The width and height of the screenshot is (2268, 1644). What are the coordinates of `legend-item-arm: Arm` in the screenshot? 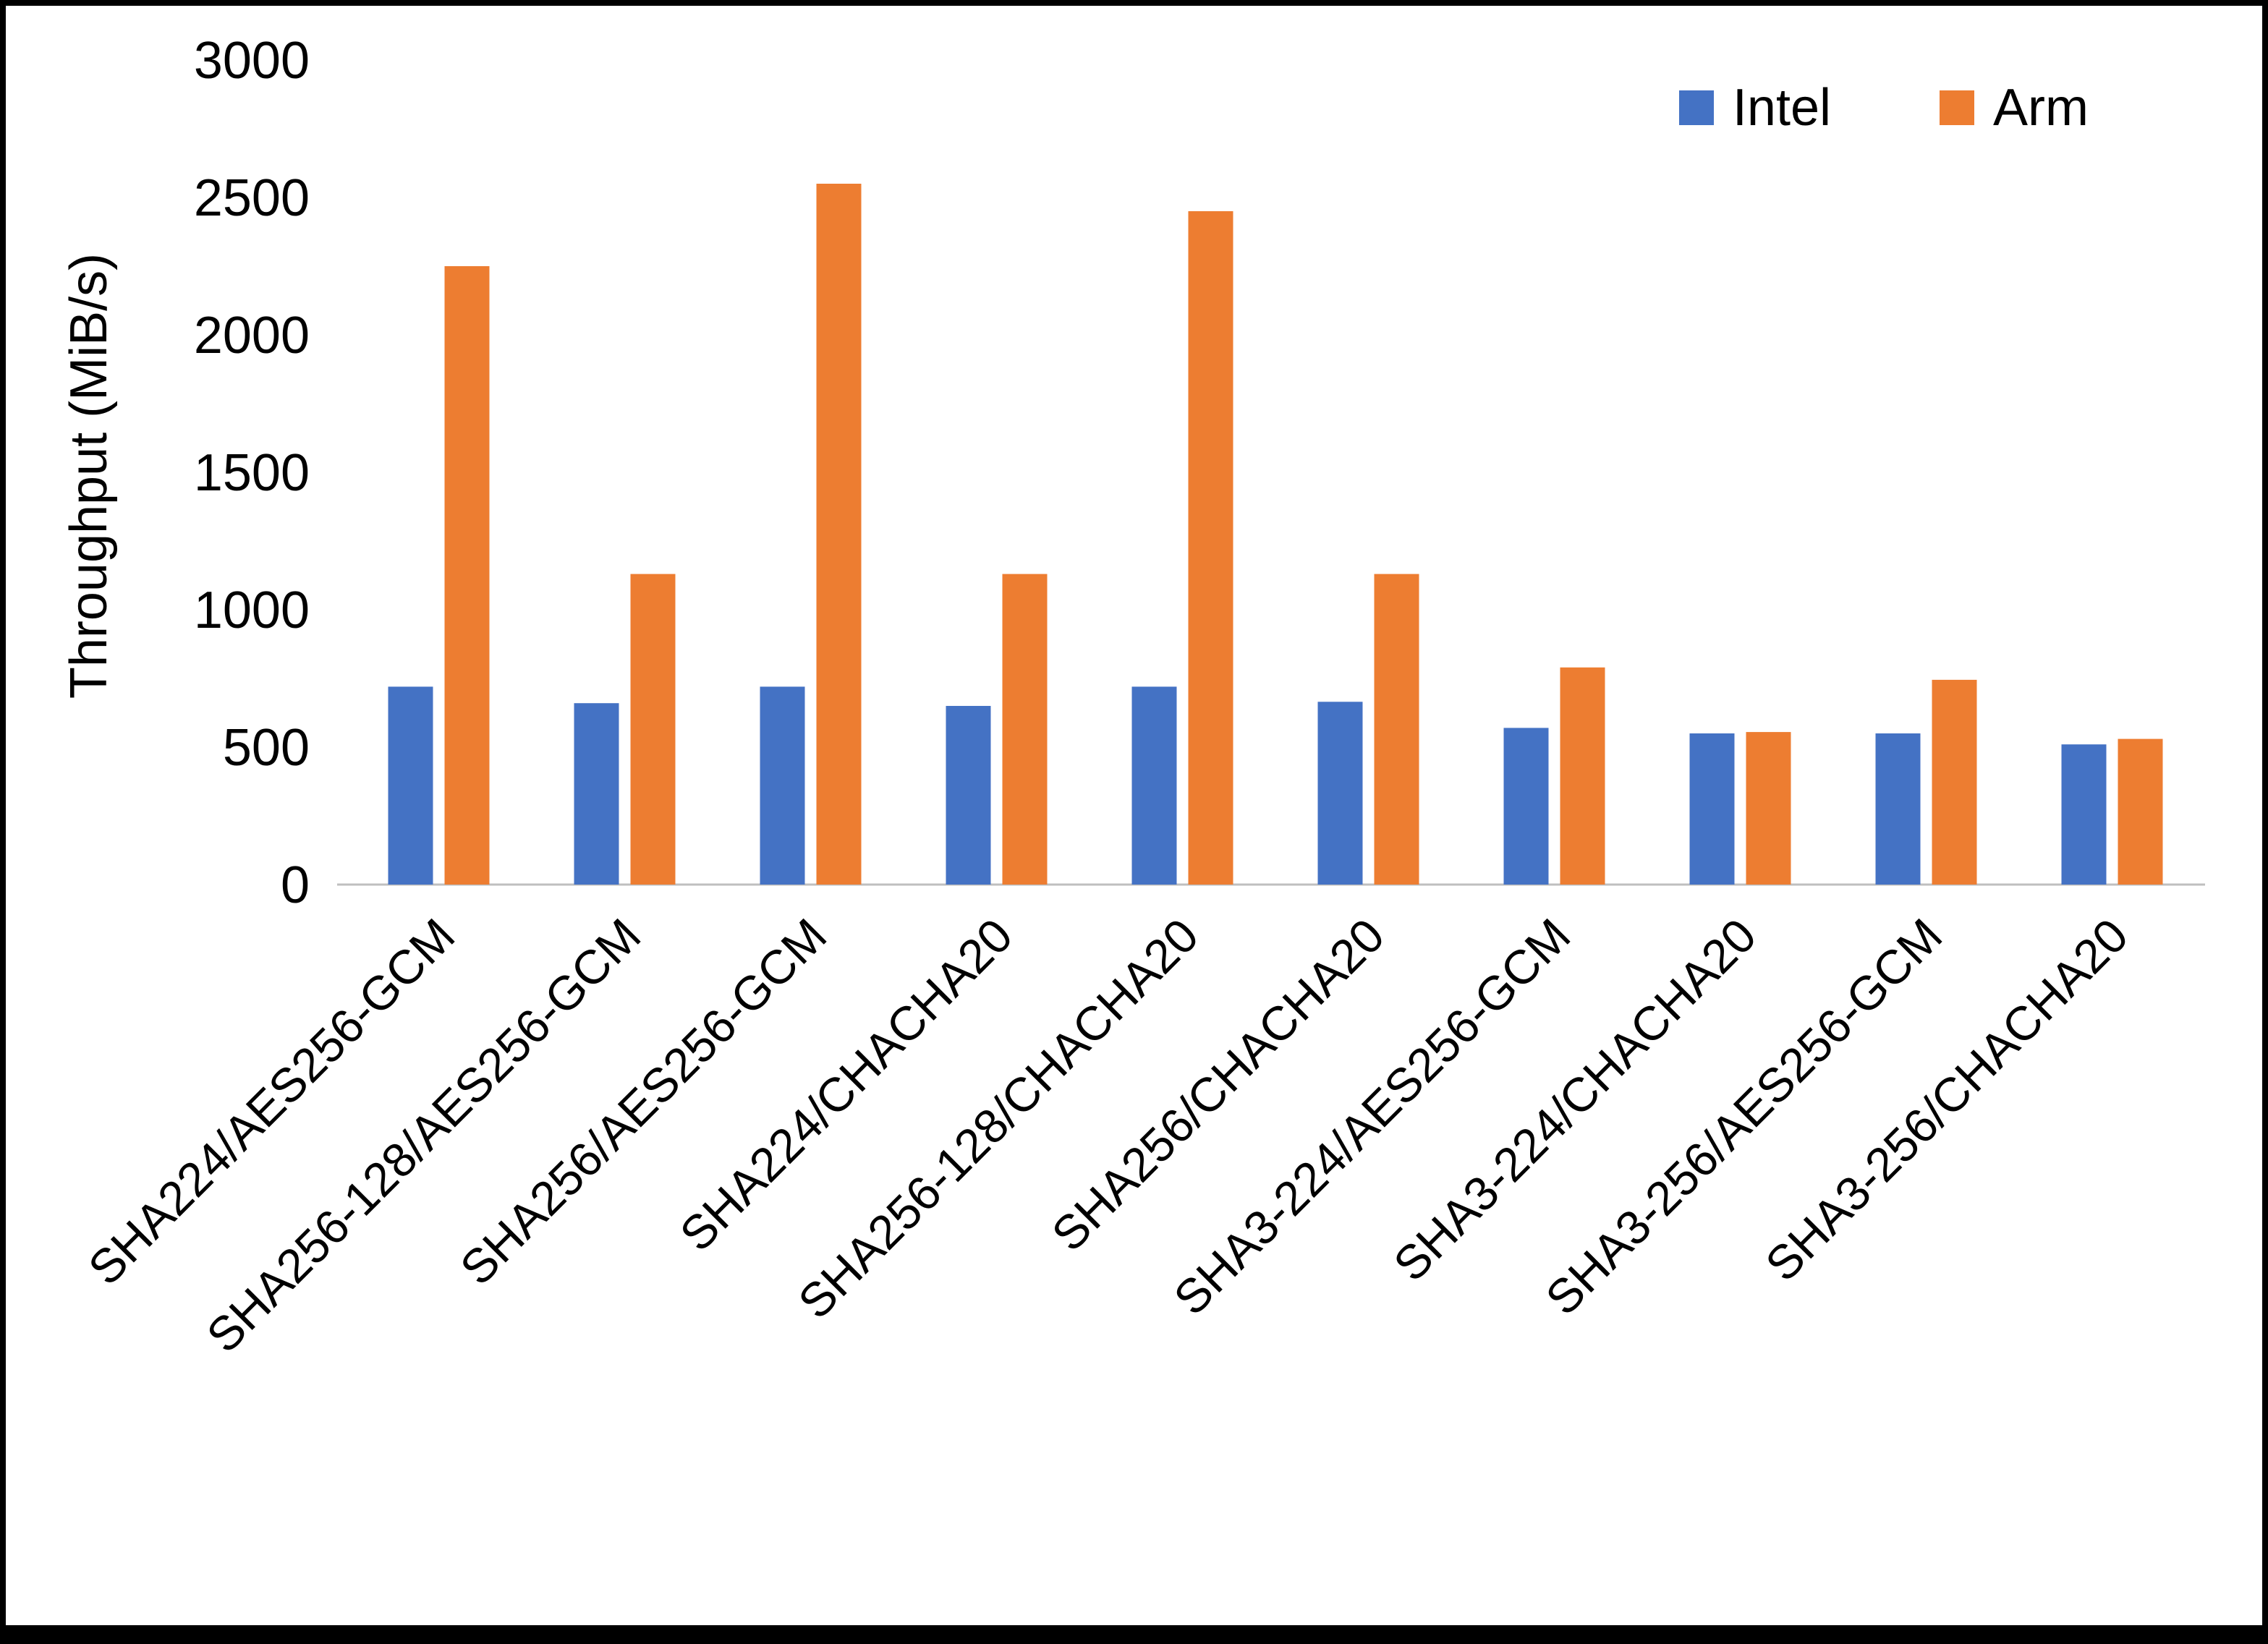 It's located at (2014, 107).